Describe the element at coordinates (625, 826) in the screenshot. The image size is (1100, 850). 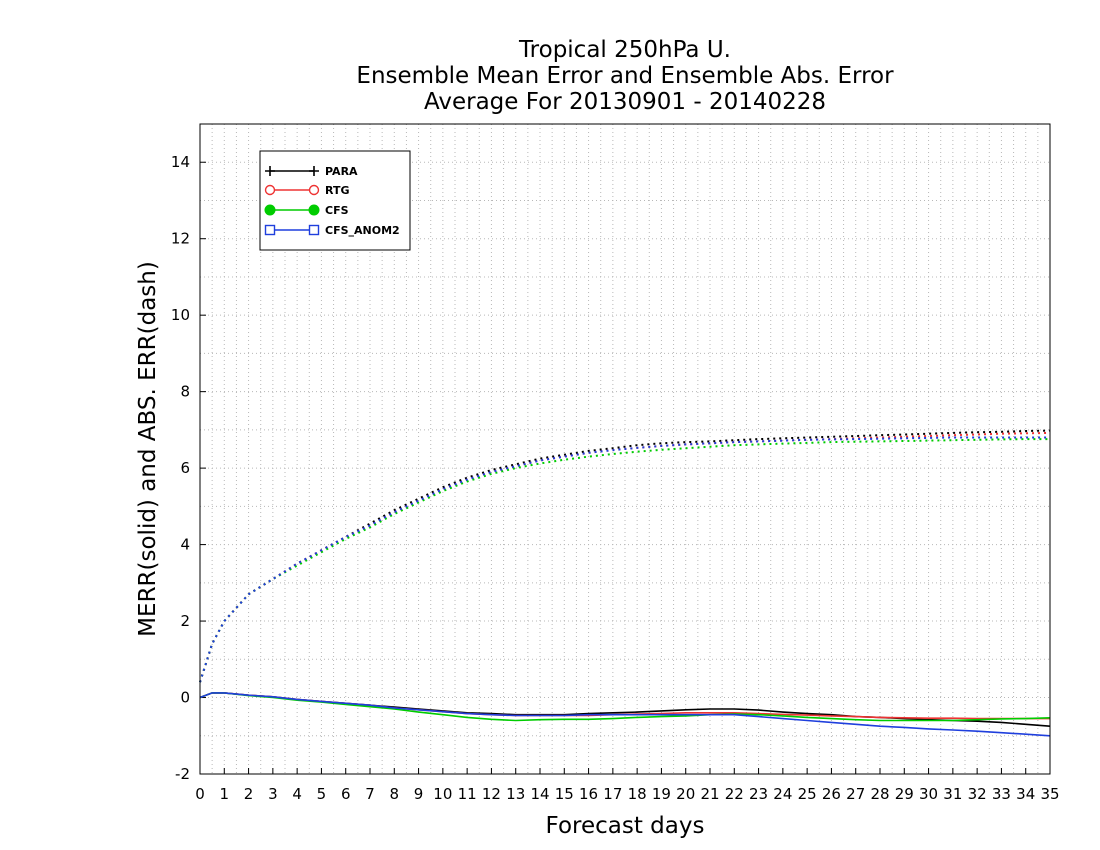
I see `x-axis-label: Forecast days` at that location.